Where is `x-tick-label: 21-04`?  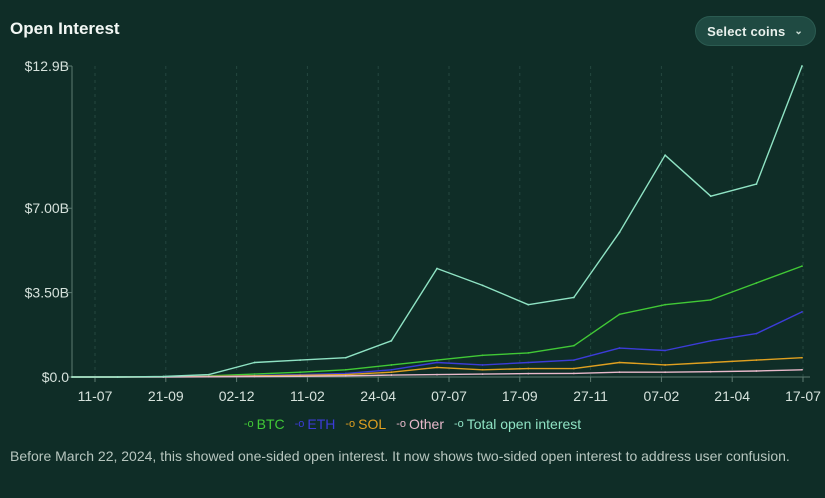 x-tick-label: 21-04 is located at coordinates (732, 396).